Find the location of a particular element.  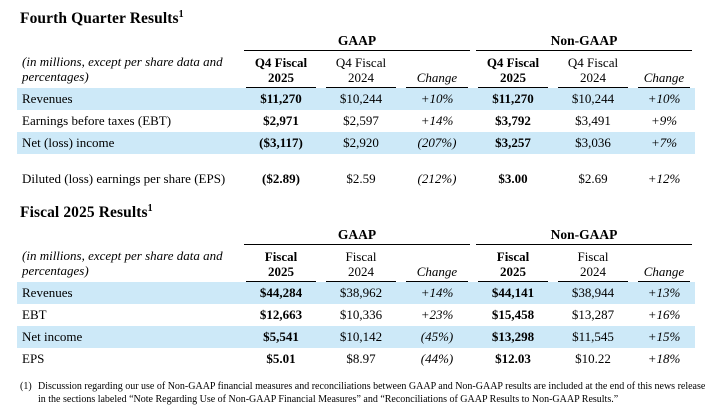

value-cell: $3,036 is located at coordinates (593, 143).